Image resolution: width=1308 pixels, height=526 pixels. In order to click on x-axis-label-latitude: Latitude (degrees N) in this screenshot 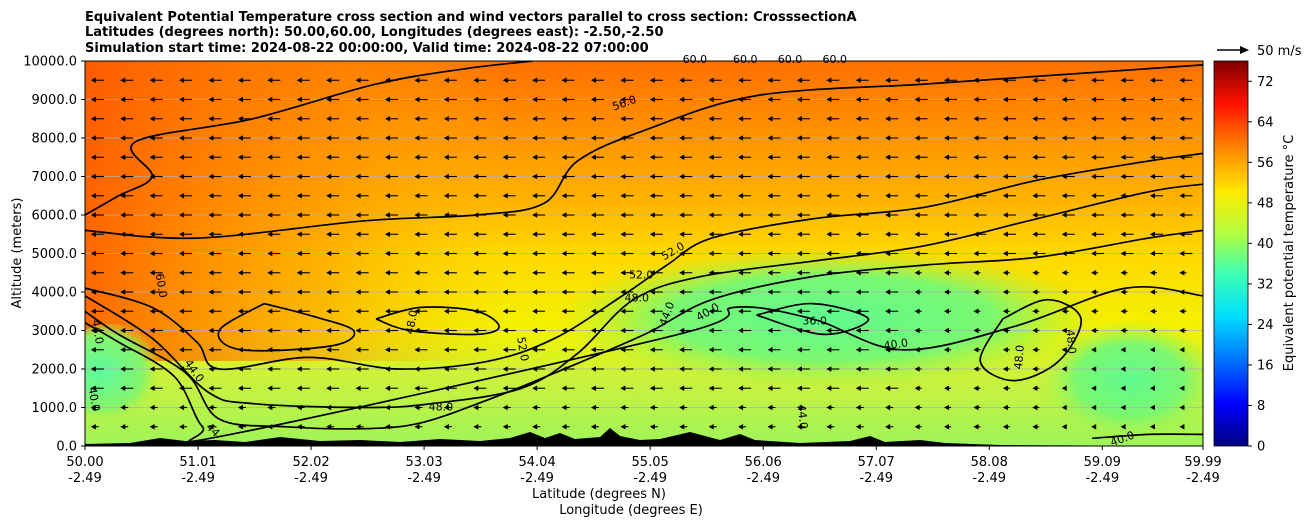, I will do `click(599, 494)`.